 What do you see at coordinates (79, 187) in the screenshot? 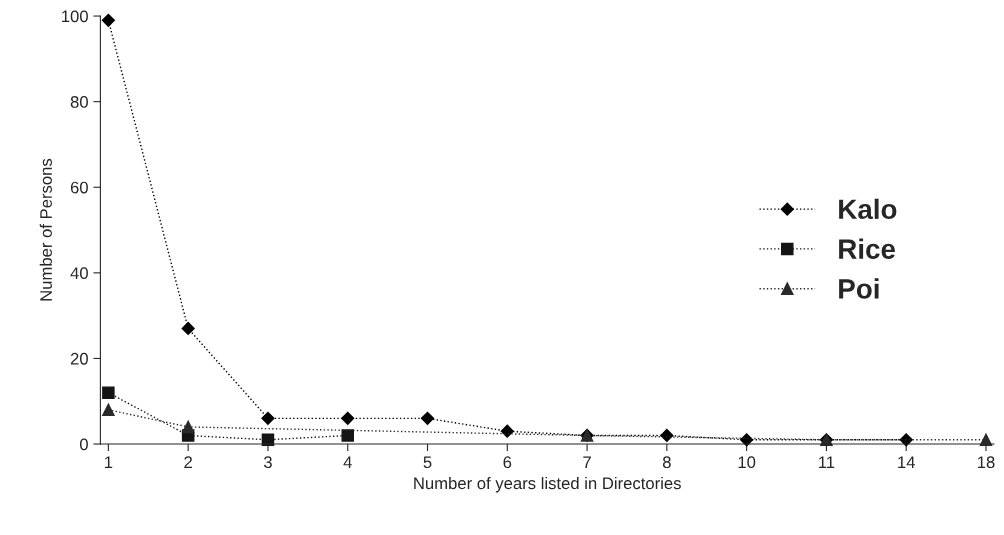
I see `y-tick-label: 60` at bounding box center [79, 187].